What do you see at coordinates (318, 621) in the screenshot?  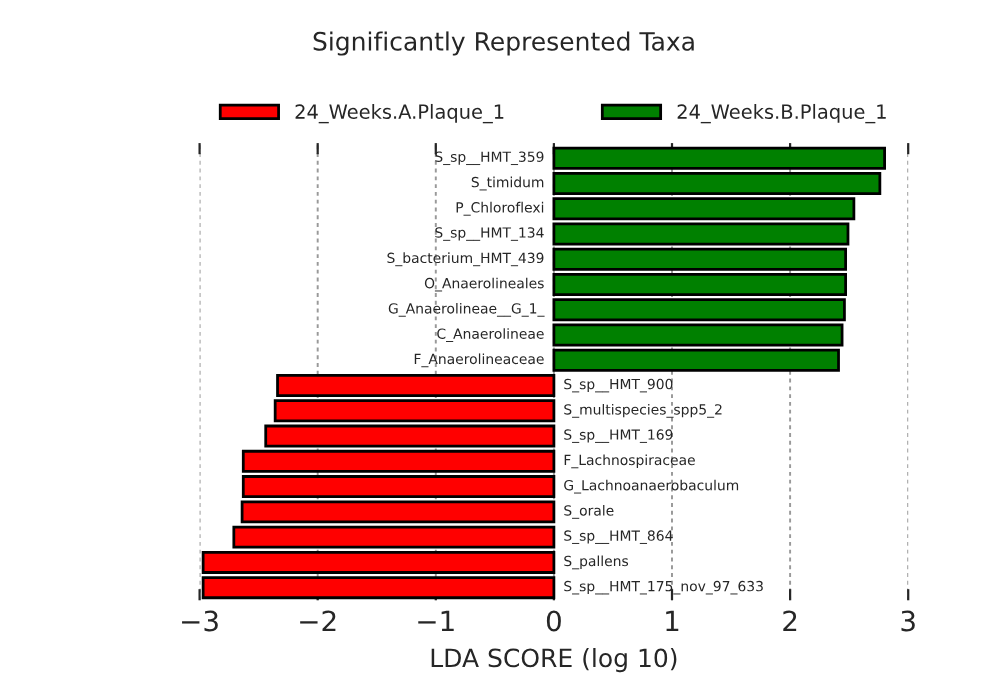 I see `x-tick-label: −2` at bounding box center [318, 621].